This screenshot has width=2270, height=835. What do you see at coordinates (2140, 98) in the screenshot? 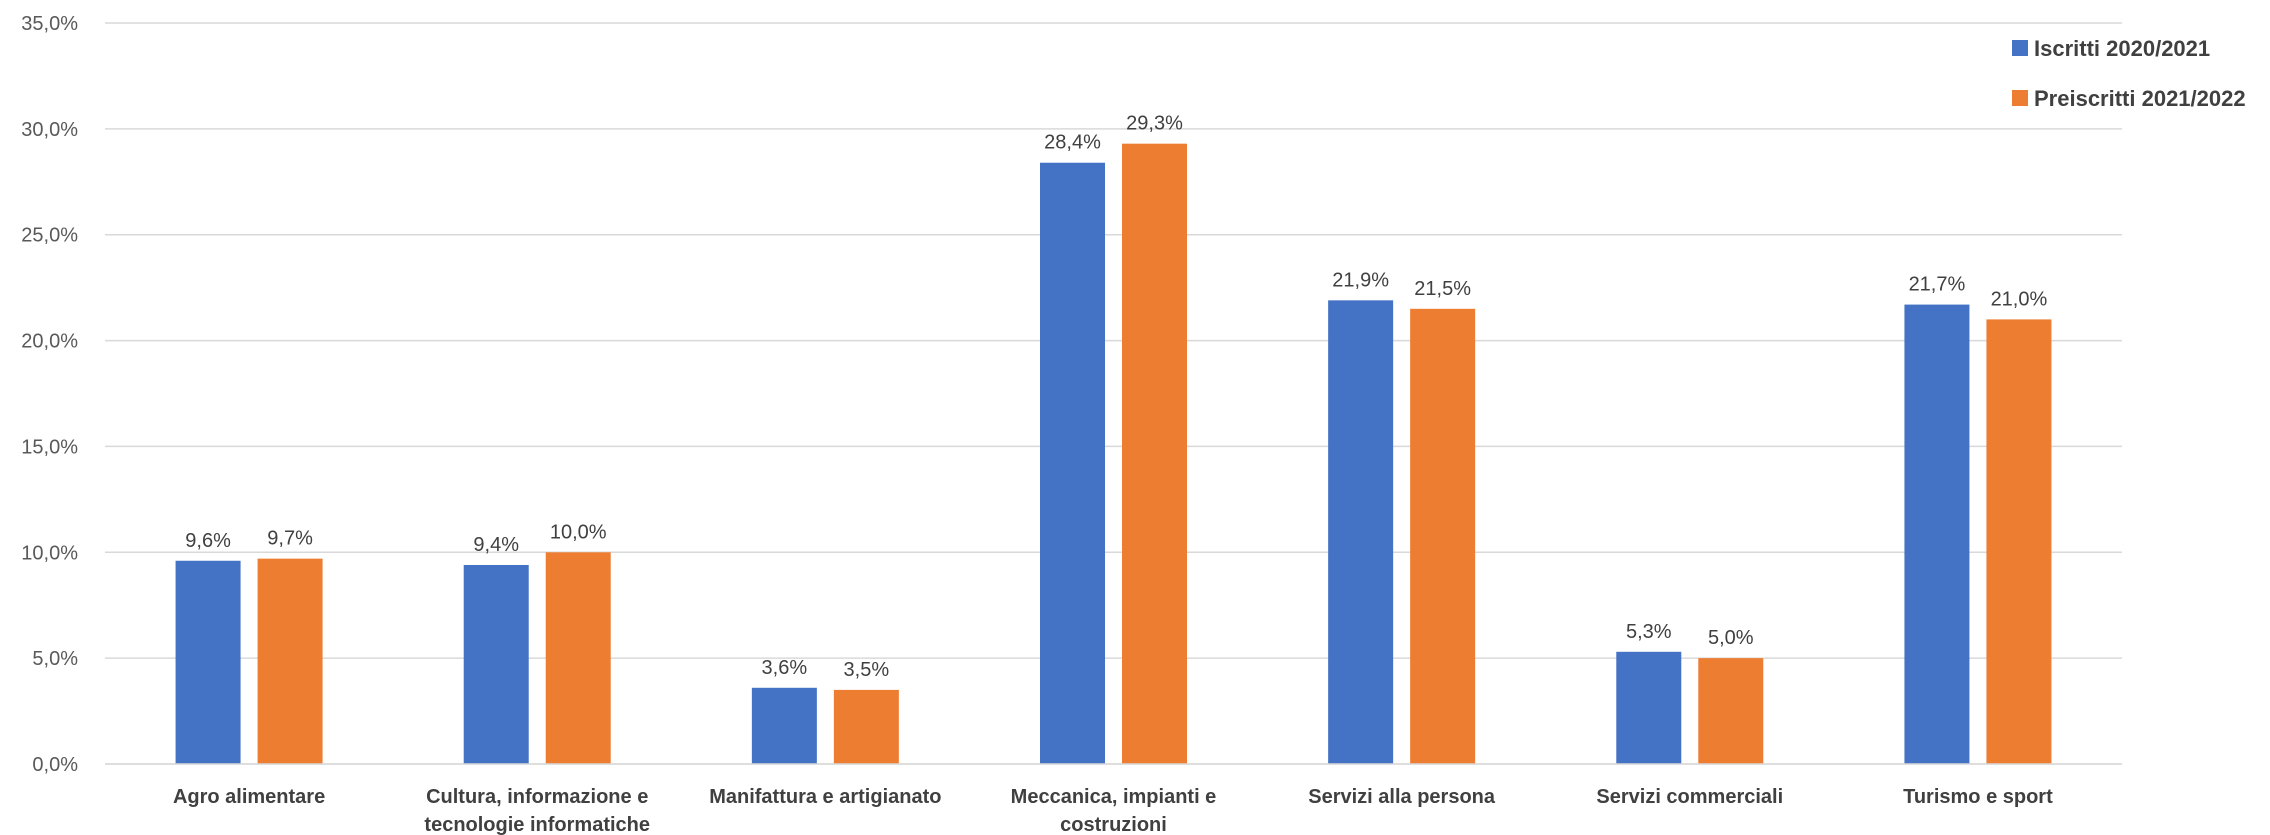
I see `legend-label: Preiscritti 2021/2022` at bounding box center [2140, 98].